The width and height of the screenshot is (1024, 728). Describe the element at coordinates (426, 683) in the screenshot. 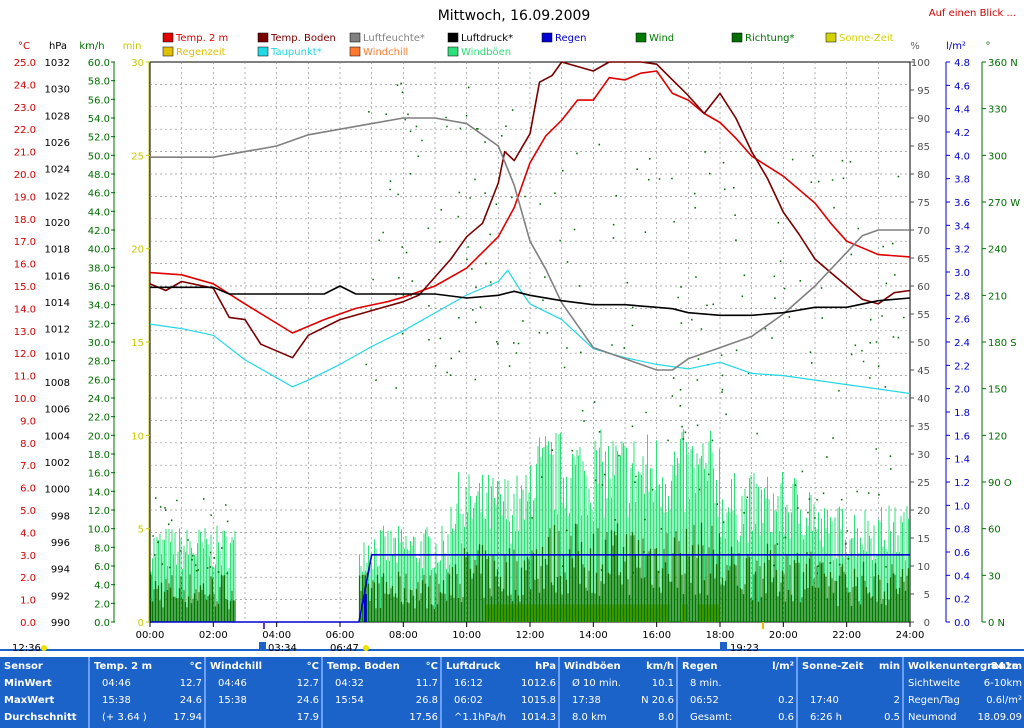

I see `stats-min-value: 11.7` at that location.